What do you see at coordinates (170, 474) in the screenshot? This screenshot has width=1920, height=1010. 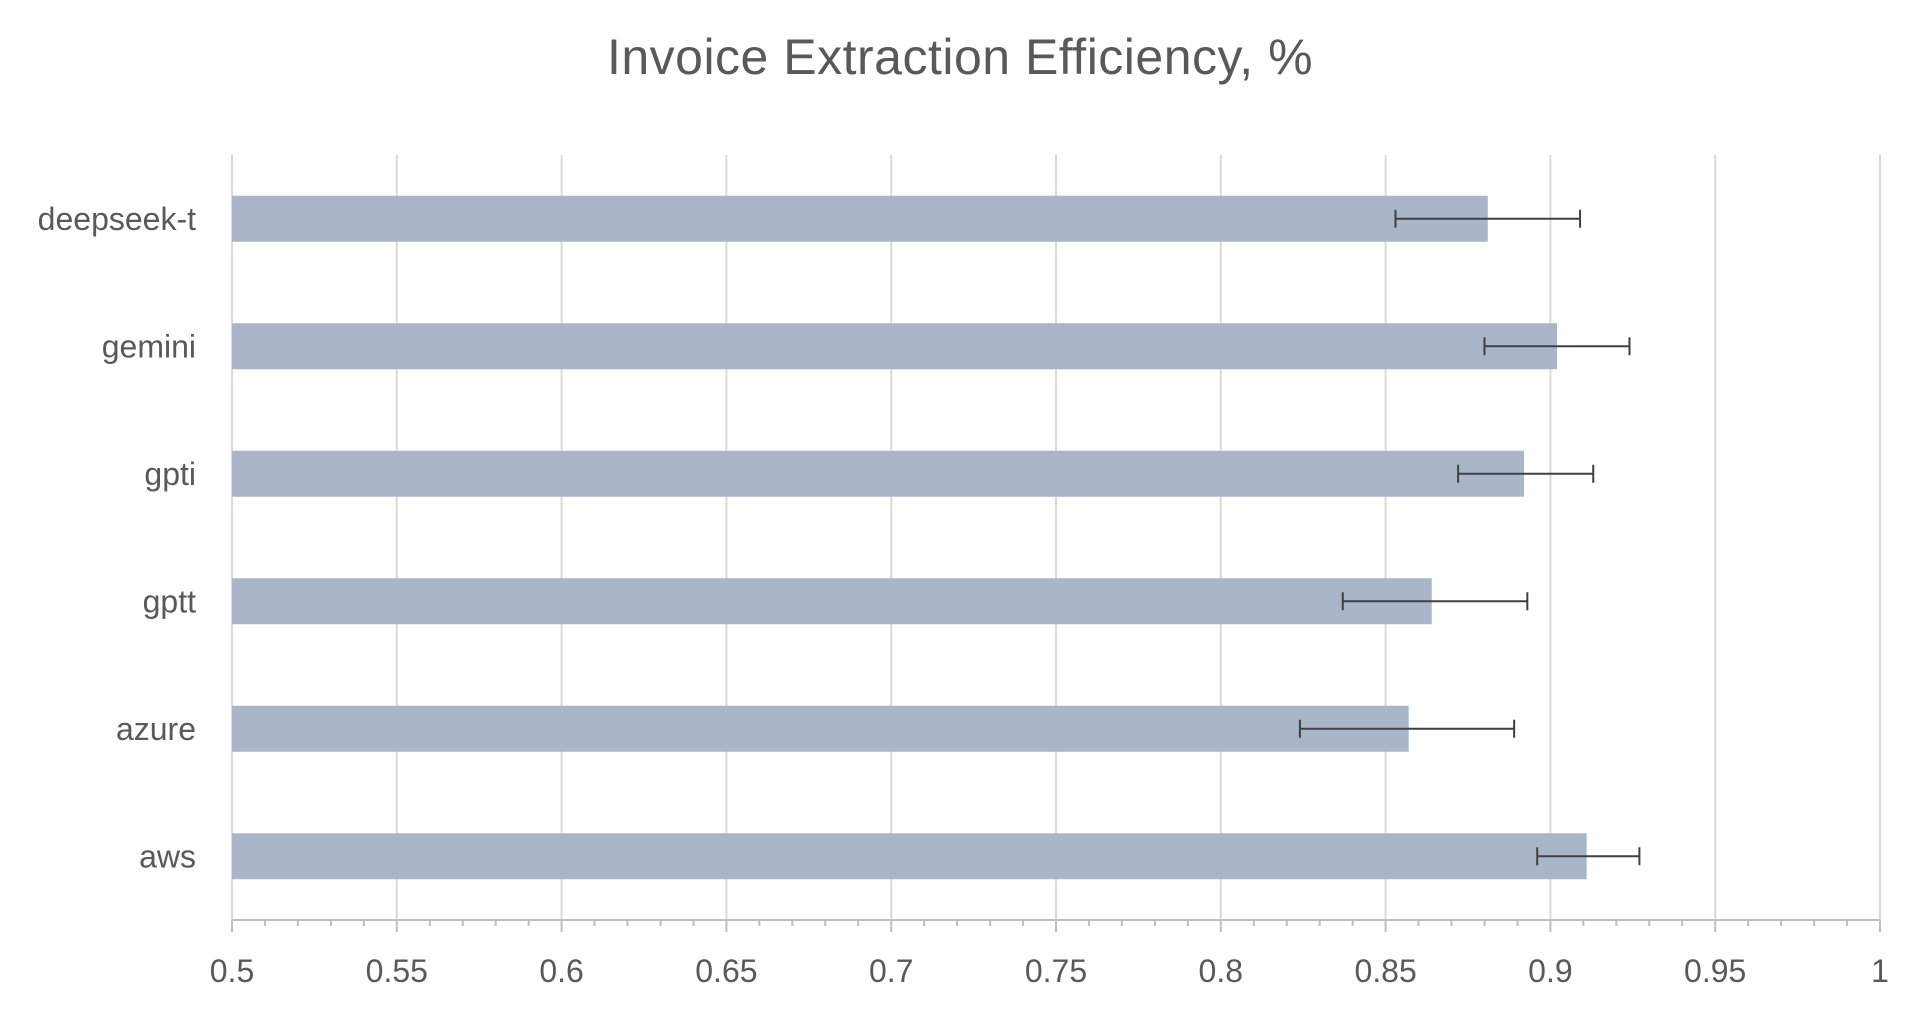 I see `category-label-gpti: gpti` at bounding box center [170, 474].